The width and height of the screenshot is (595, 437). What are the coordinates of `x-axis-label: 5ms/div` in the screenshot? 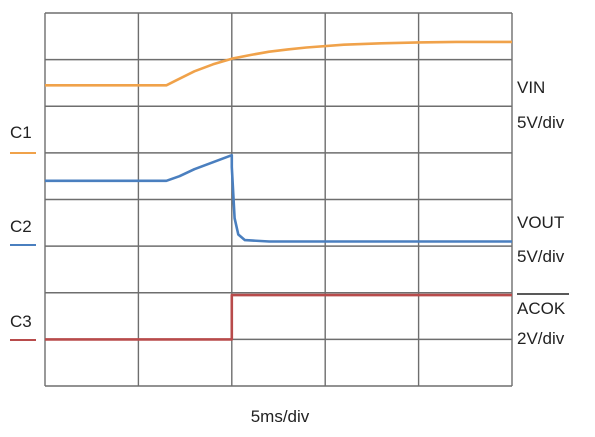 It's located at (280, 416).